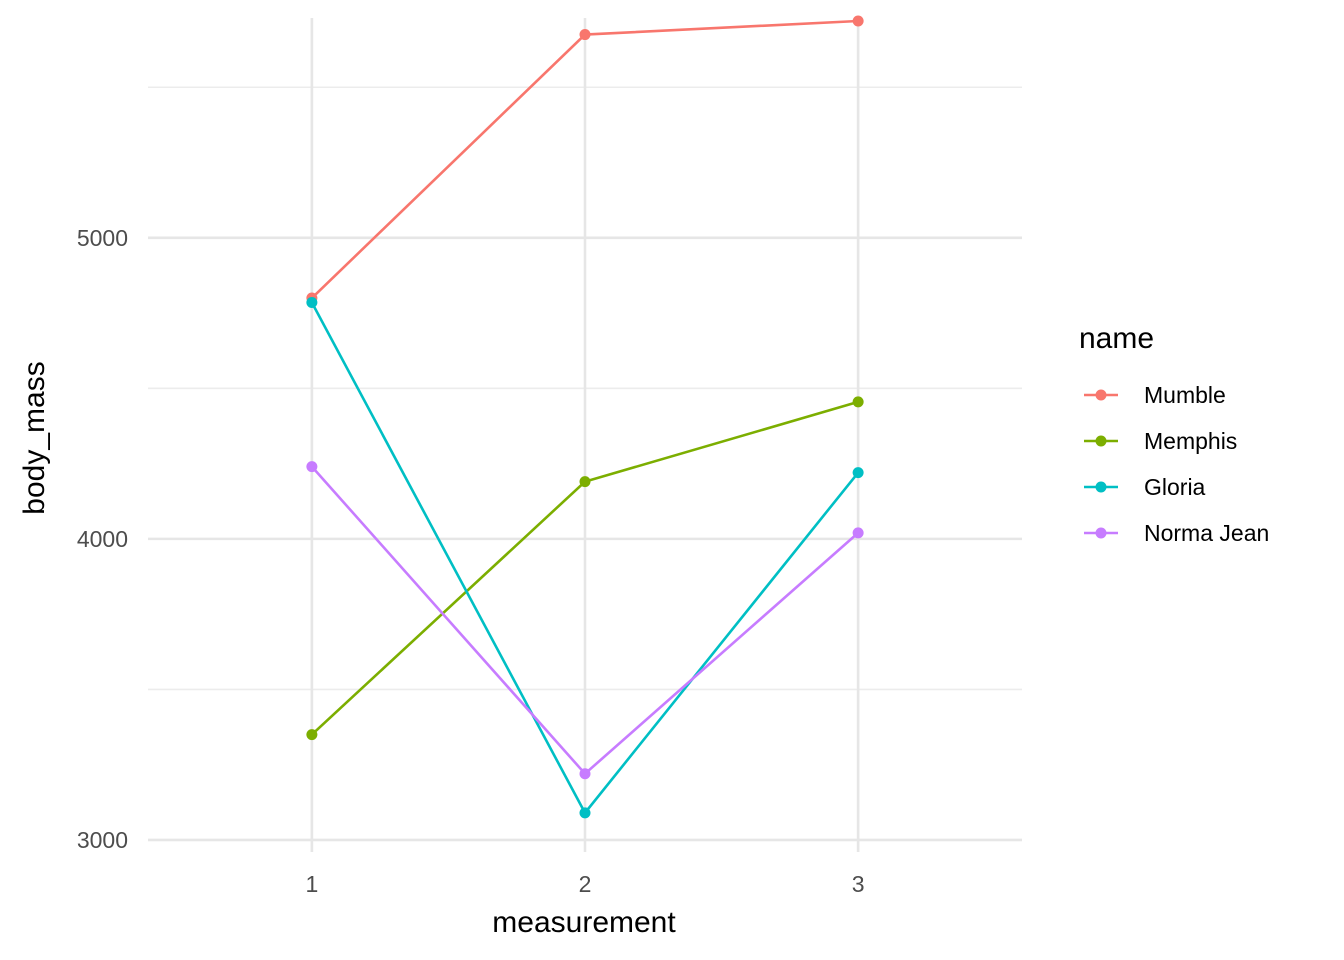 Image resolution: width=1344 pixels, height=960 pixels. Describe the element at coordinates (584, 922) in the screenshot. I see `x-axis-title: measurement` at that location.